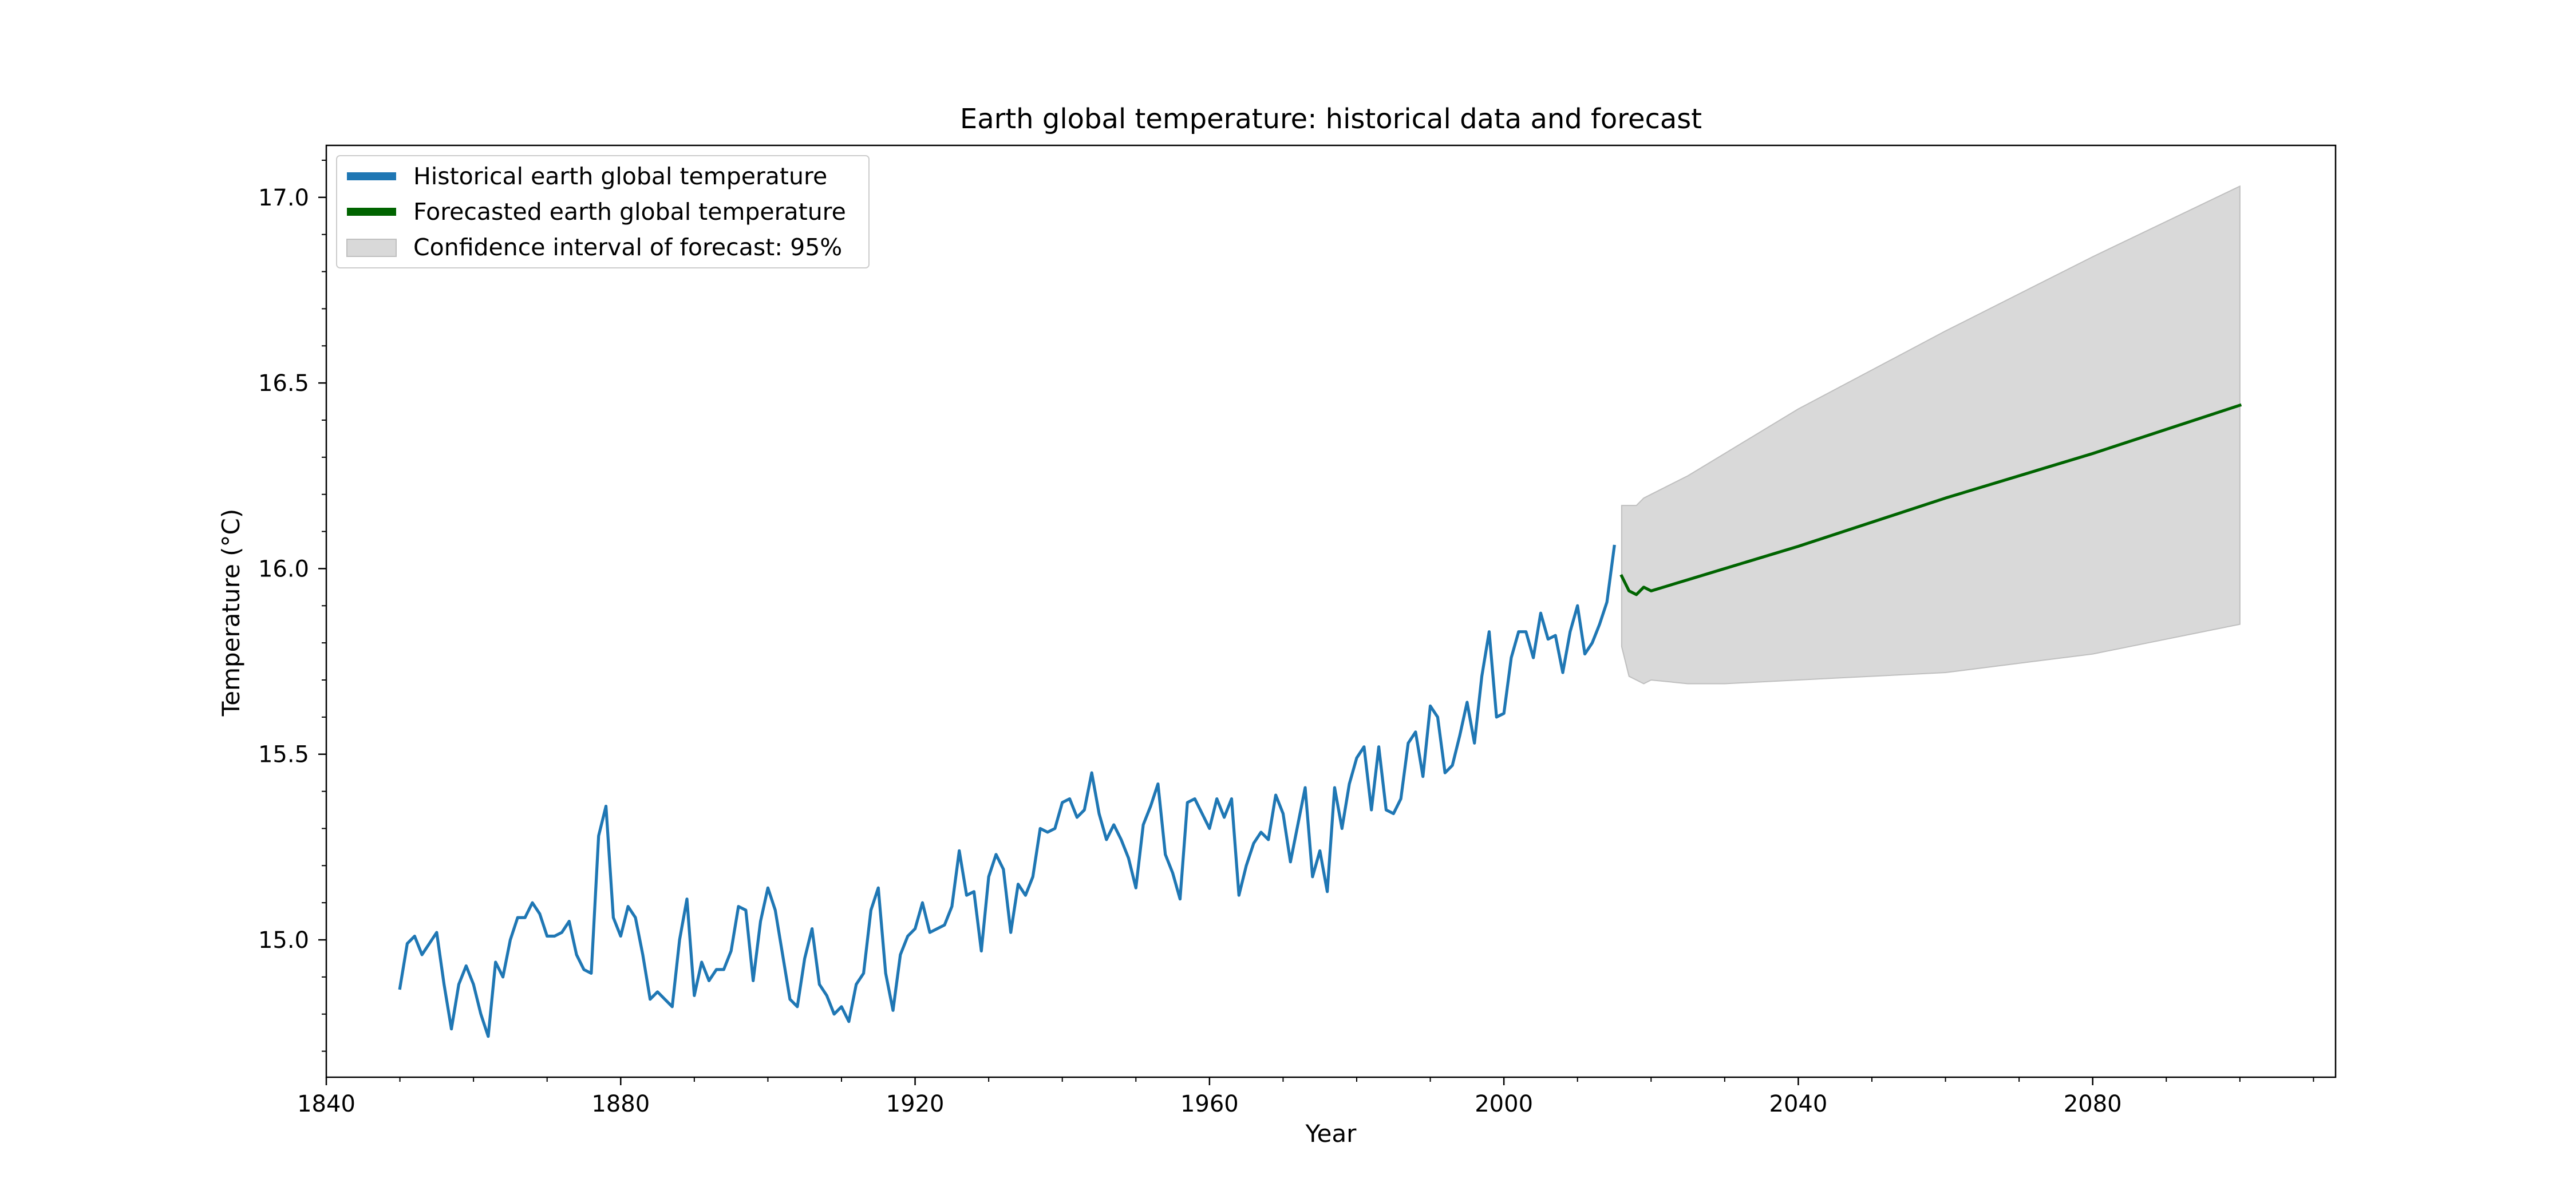  Describe the element at coordinates (621, 1104) in the screenshot. I see `x-tick-label: 1880` at that location.